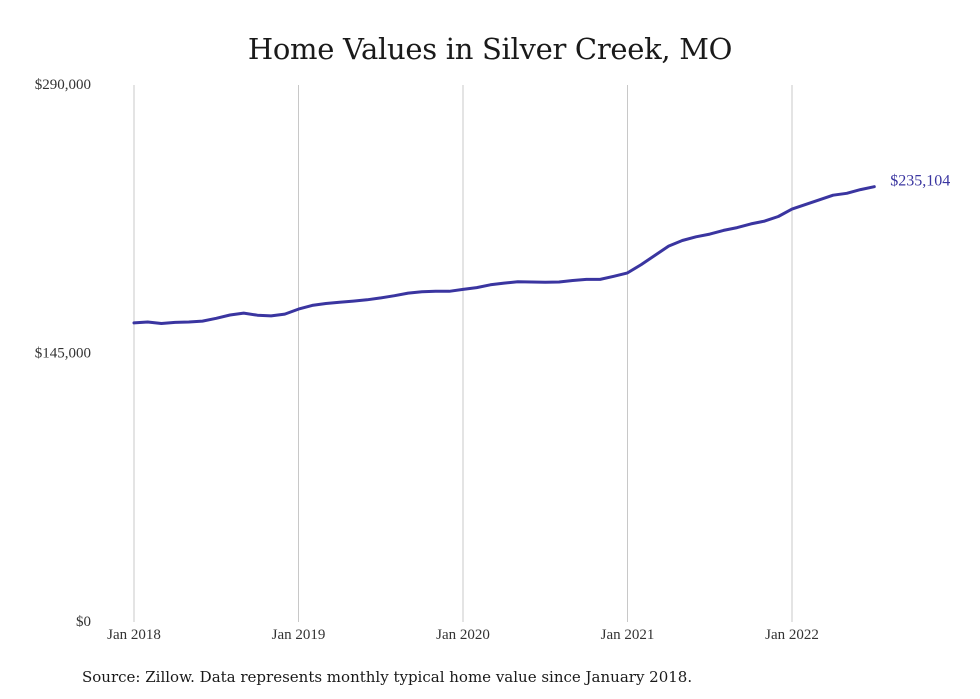 The height and width of the screenshot is (699, 980). What do you see at coordinates (134, 635) in the screenshot?
I see `x-tick-label: Jan 2018` at bounding box center [134, 635].